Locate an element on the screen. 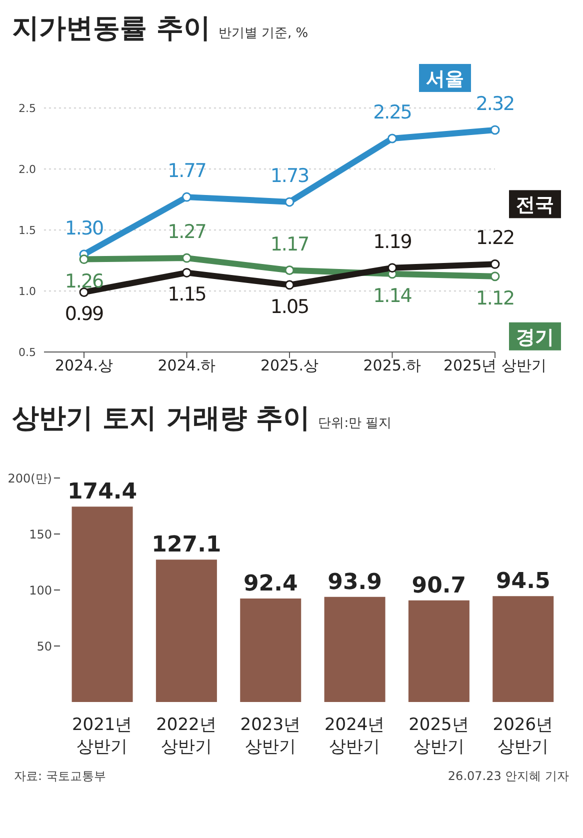 Image resolution: width=583 pixels, height=838 pixels. text: 전국 is located at coordinates (535, 205).